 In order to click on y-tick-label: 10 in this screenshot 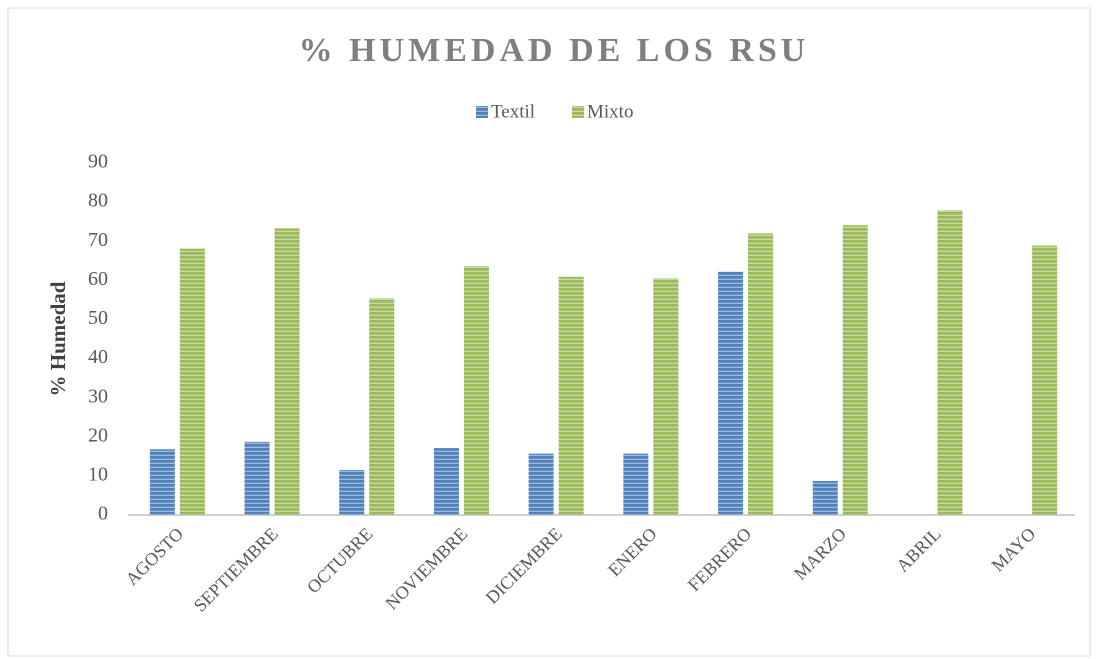, I will do `click(98, 474)`.